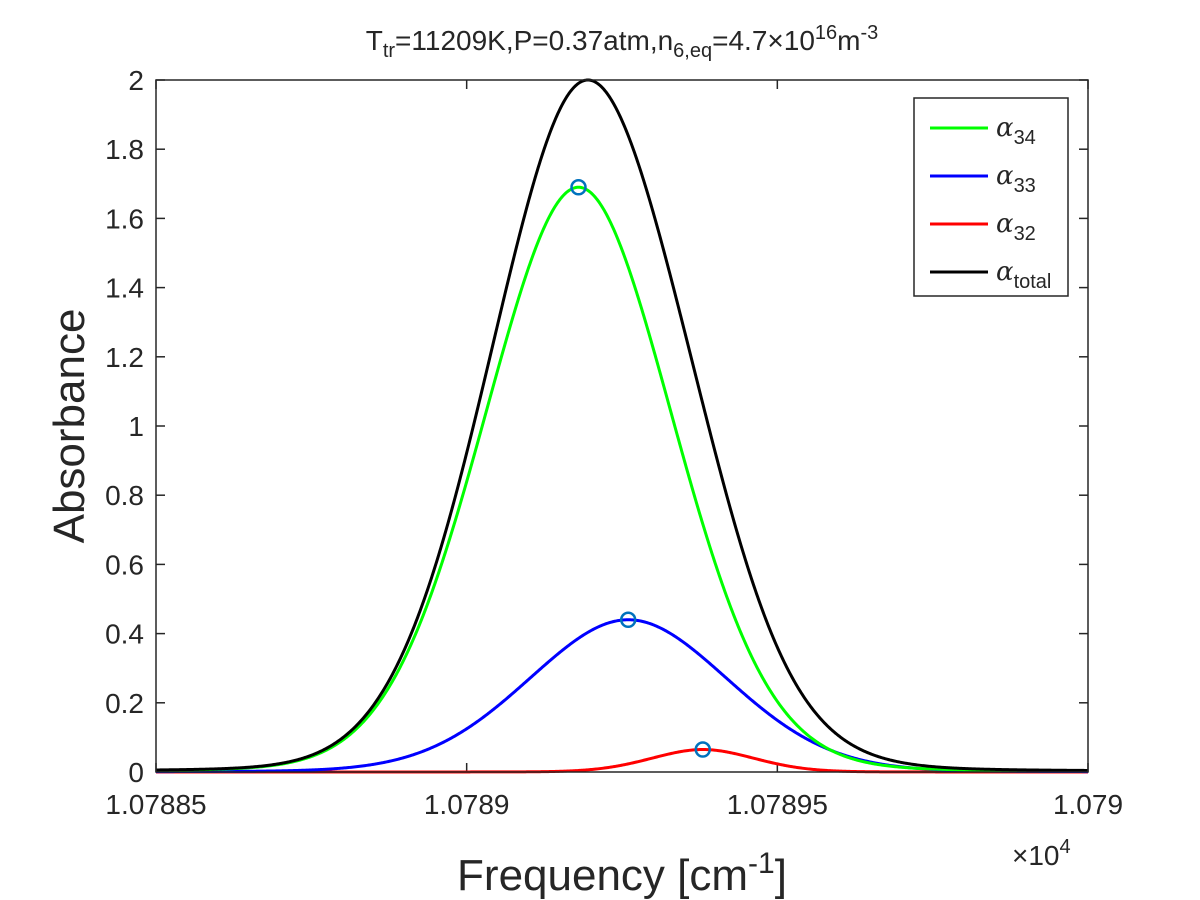 The width and height of the screenshot is (1200, 900). I want to click on x-tick-label: 1.0789, so click(467, 804).